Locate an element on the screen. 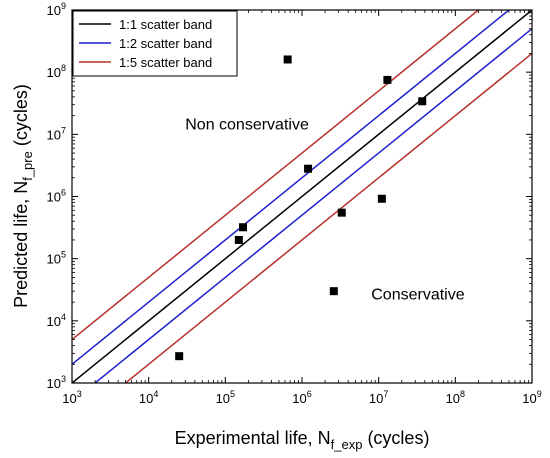 The height and width of the screenshot is (458, 550). y-tick-label: 10⁴ is located at coordinates (56, 320).